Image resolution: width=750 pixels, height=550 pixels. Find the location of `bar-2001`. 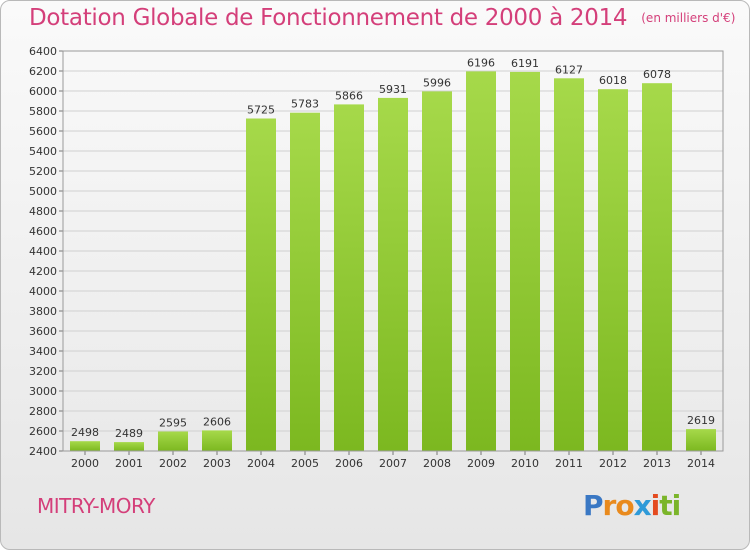

bar-2001 is located at coordinates (129, 446).